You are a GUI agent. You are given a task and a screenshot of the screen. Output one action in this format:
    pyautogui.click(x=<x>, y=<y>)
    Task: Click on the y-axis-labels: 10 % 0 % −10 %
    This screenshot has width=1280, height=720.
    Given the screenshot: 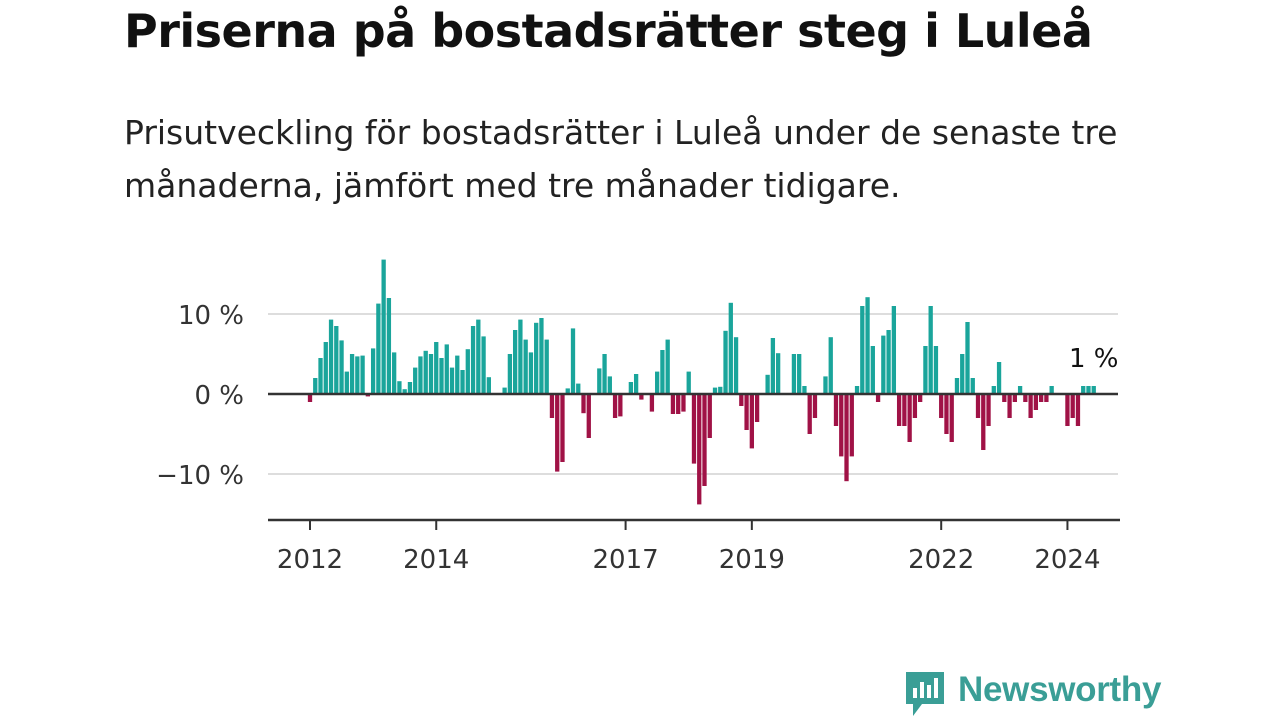 What is the action you would take?
    pyautogui.click(x=200, y=396)
    